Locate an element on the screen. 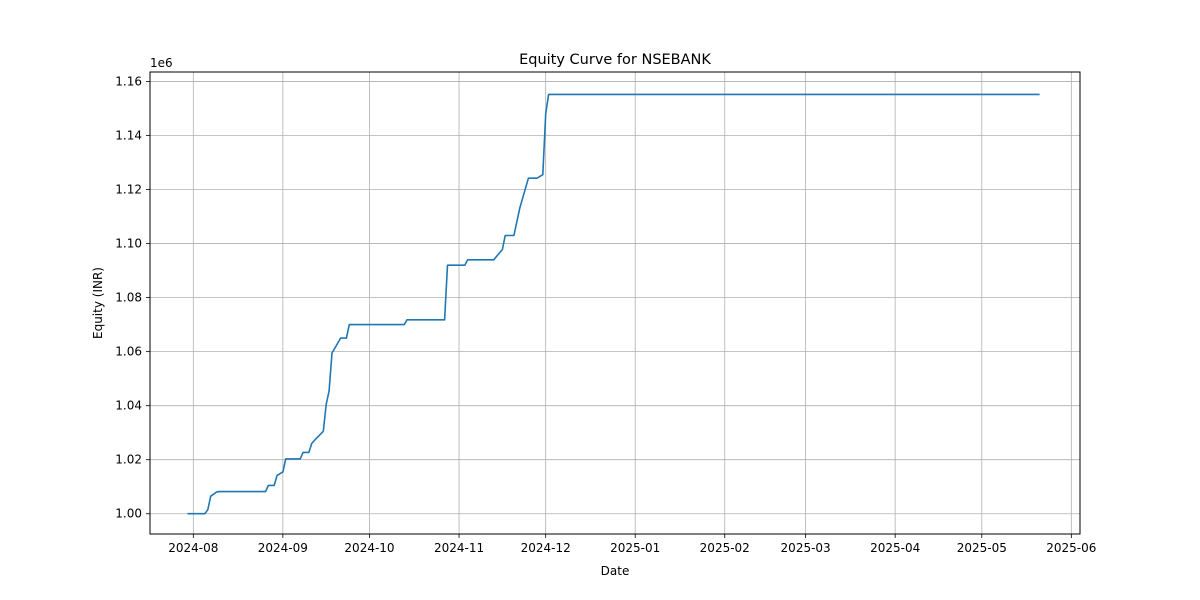 The width and height of the screenshot is (1200, 600). chart-title: Equity Curve for NSEBANK is located at coordinates (615, 60).